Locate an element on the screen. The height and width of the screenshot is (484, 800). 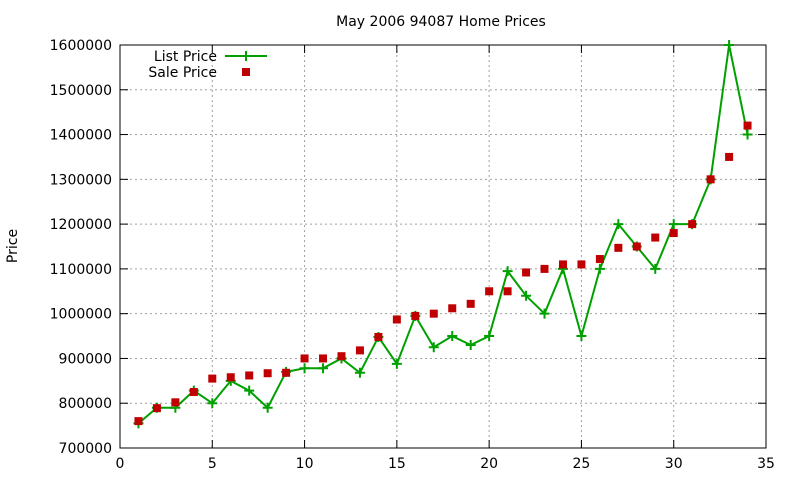
x-tick-label: 10 is located at coordinates (305, 464).